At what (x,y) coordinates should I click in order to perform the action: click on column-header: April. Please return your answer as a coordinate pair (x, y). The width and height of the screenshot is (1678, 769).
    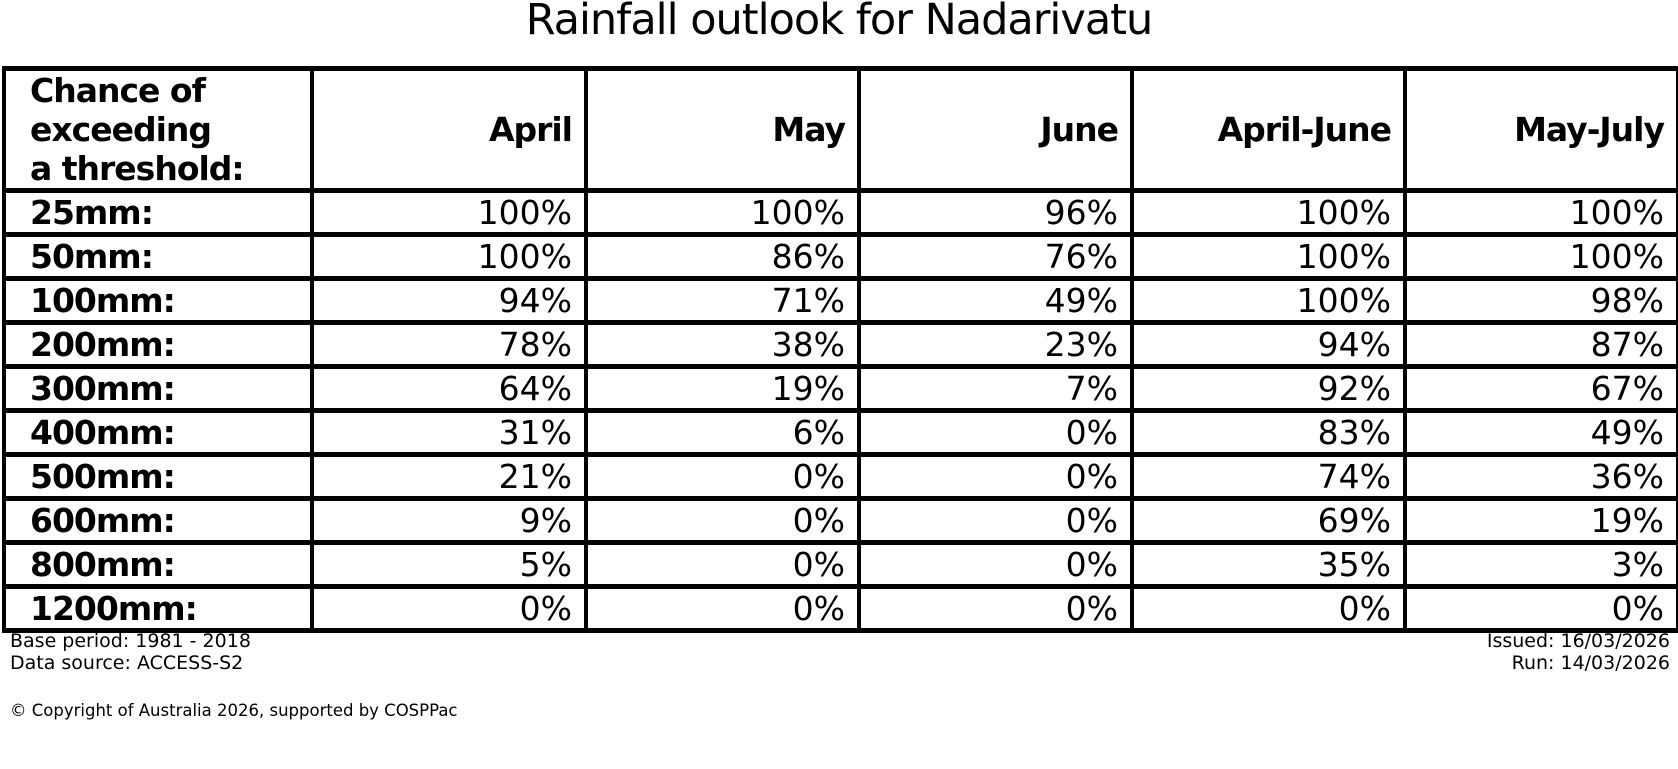
    Looking at the image, I should click on (449, 129).